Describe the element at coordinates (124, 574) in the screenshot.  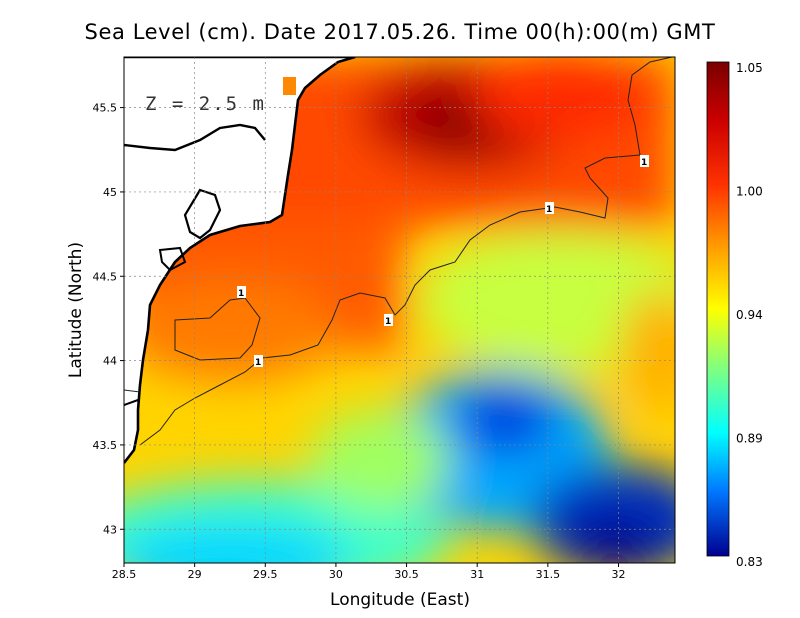
I see `x-tick-label: 28.5` at that location.